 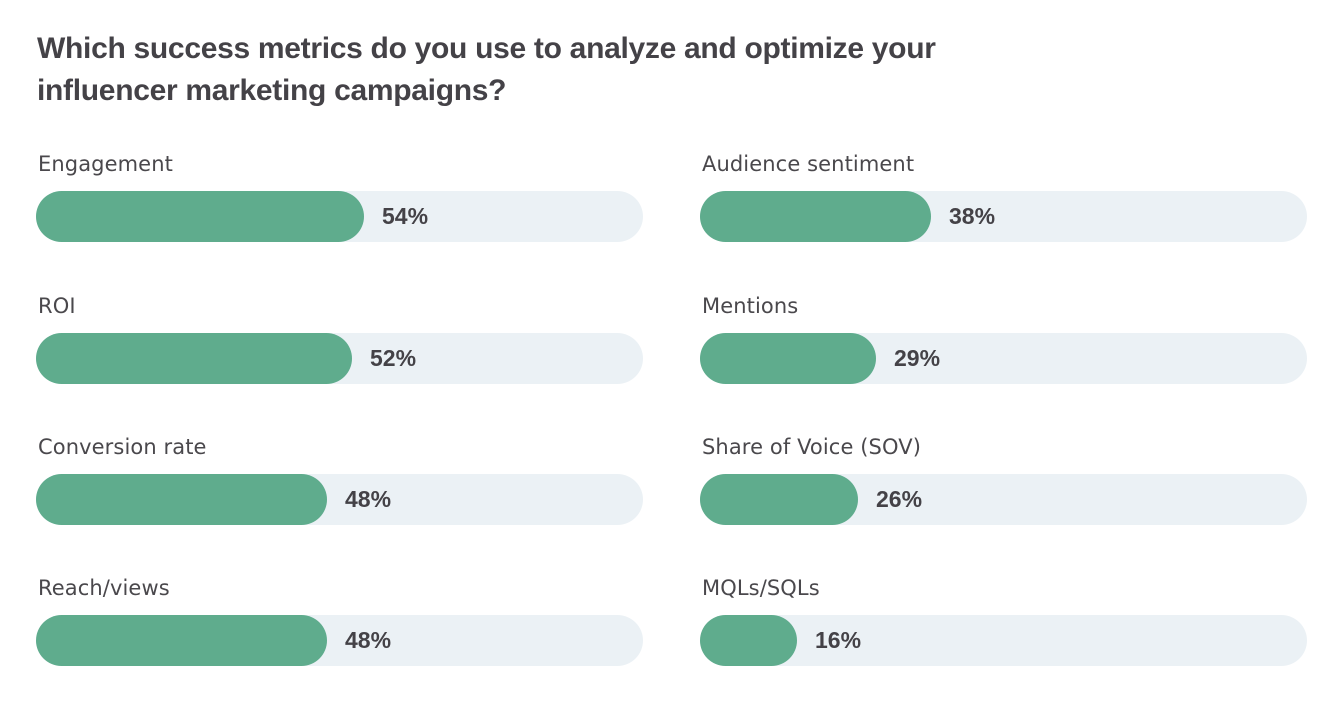 What do you see at coordinates (122, 447) in the screenshot?
I see `category-label: Conversion rate` at bounding box center [122, 447].